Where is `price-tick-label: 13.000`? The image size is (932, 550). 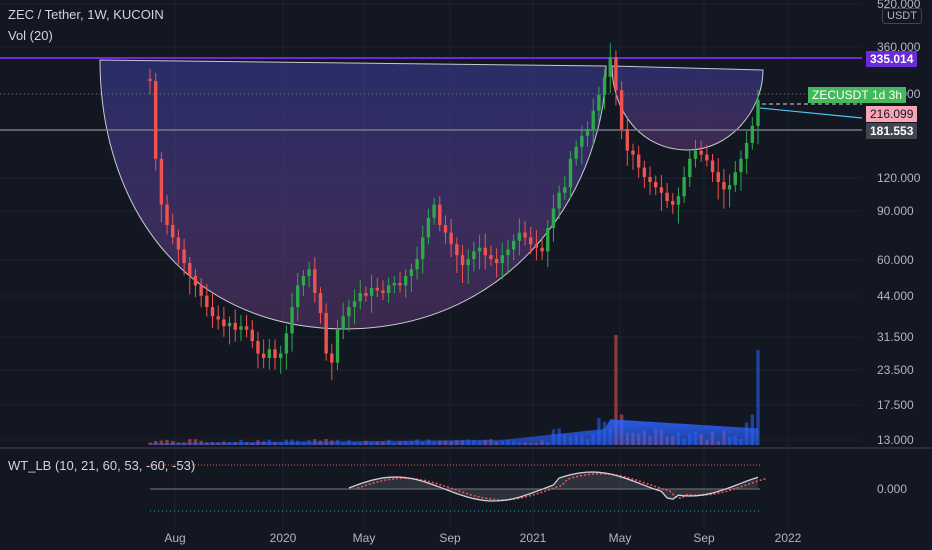
price-tick-label: 13.000 is located at coordinates (895, 440).